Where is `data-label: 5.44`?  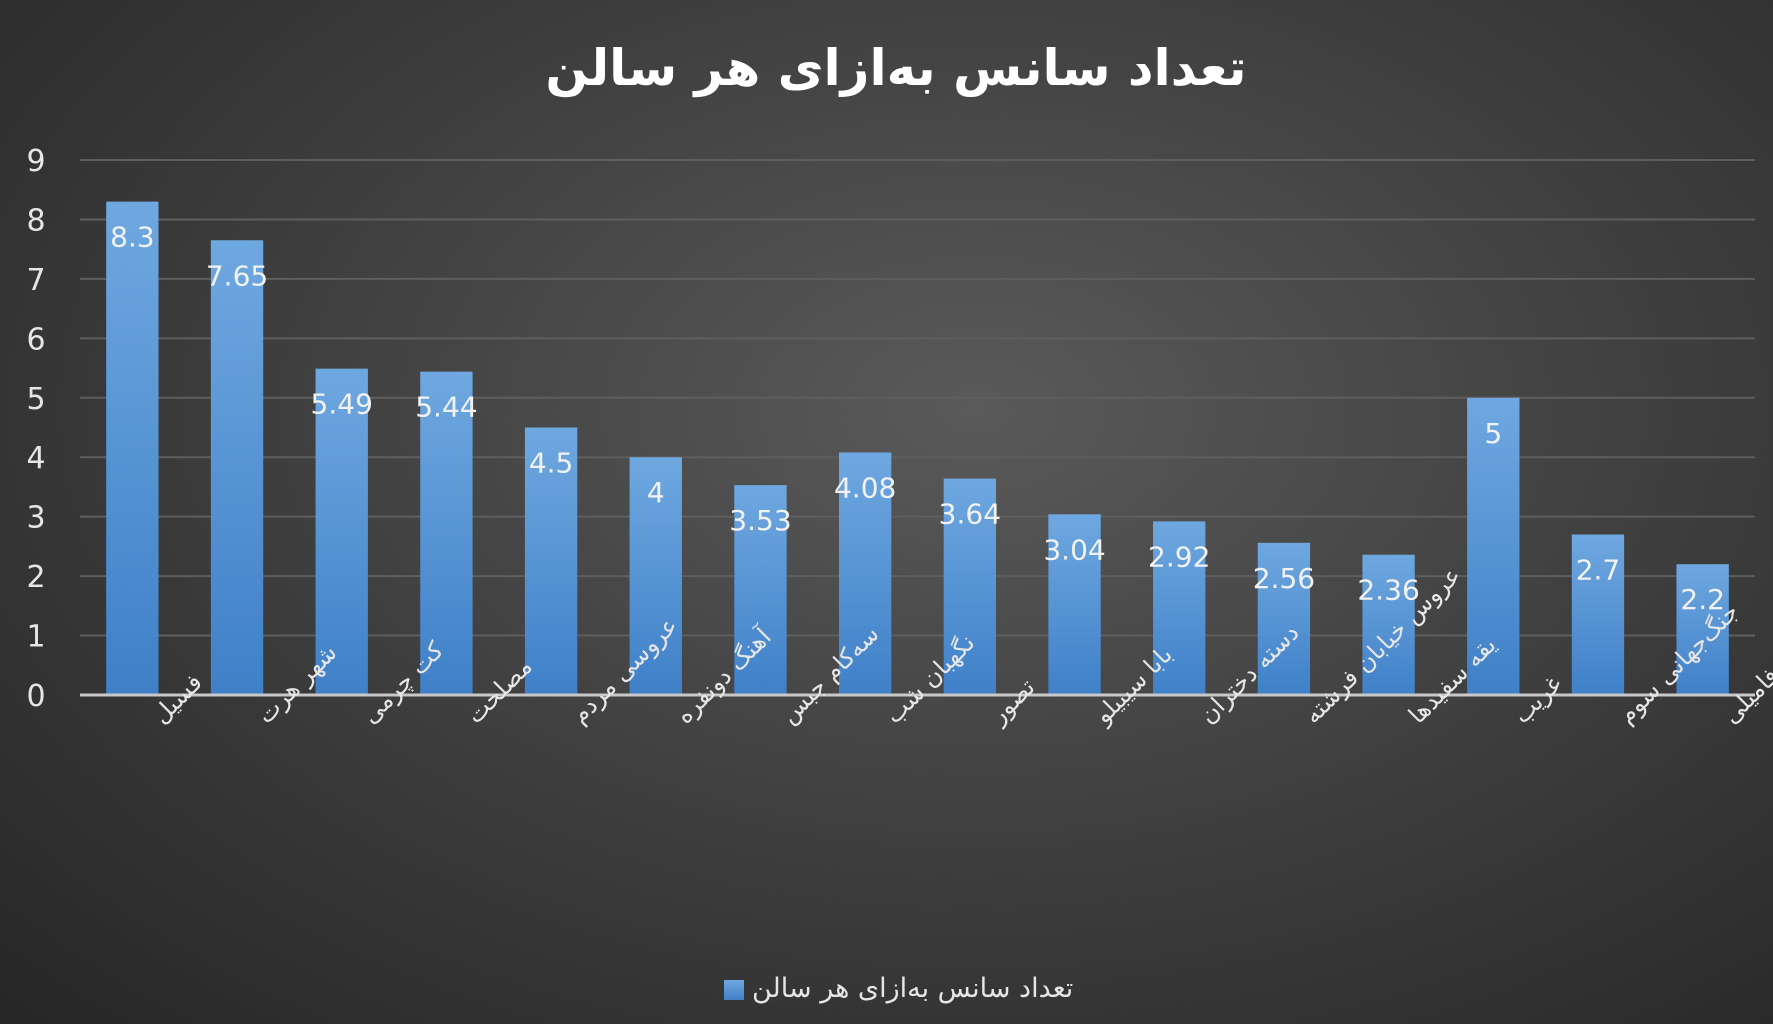
data-label: 5.44 is located at coordinates (446, 407).